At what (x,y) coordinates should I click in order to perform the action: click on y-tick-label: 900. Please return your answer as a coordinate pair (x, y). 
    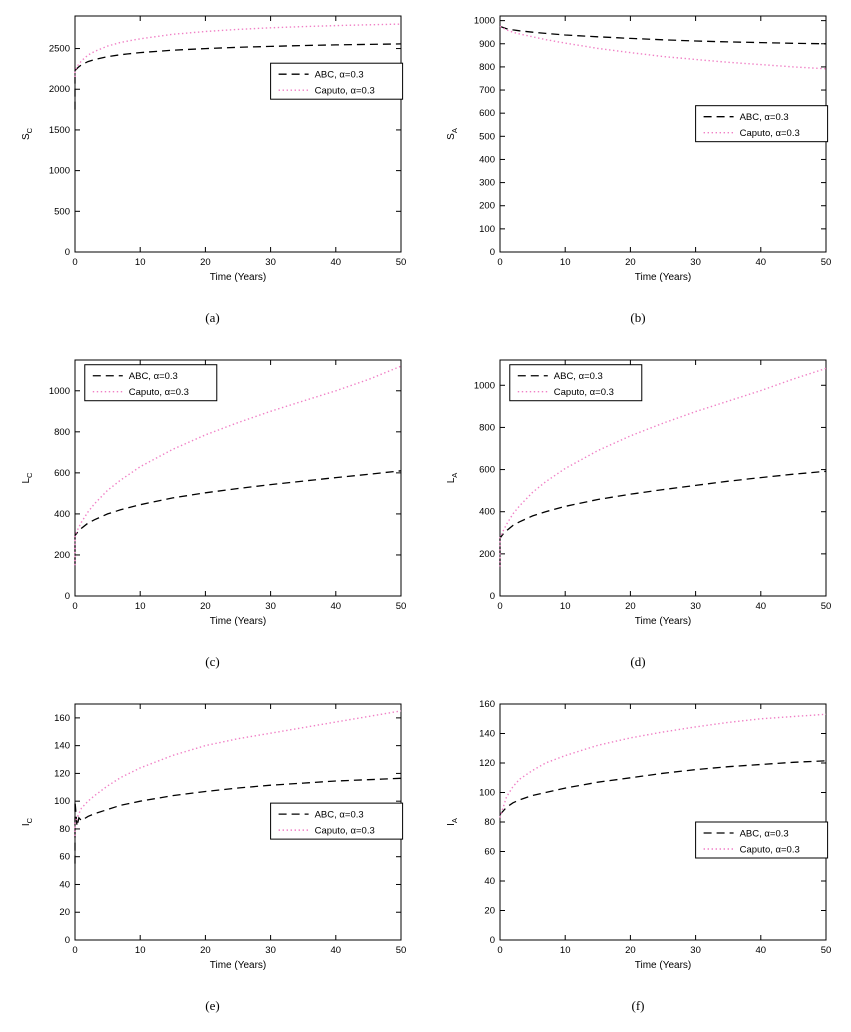
    Looking at the image, I should click on (487, 44).